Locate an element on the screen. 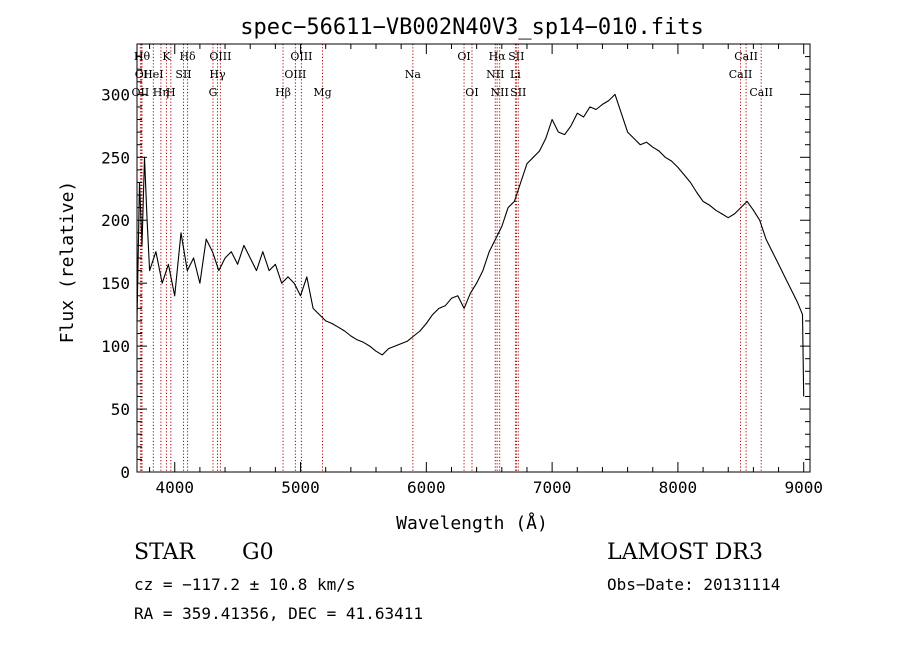 This screenshot has height=649, width=900. x-tick-label: 9000 is located at coordinates (803, 487).